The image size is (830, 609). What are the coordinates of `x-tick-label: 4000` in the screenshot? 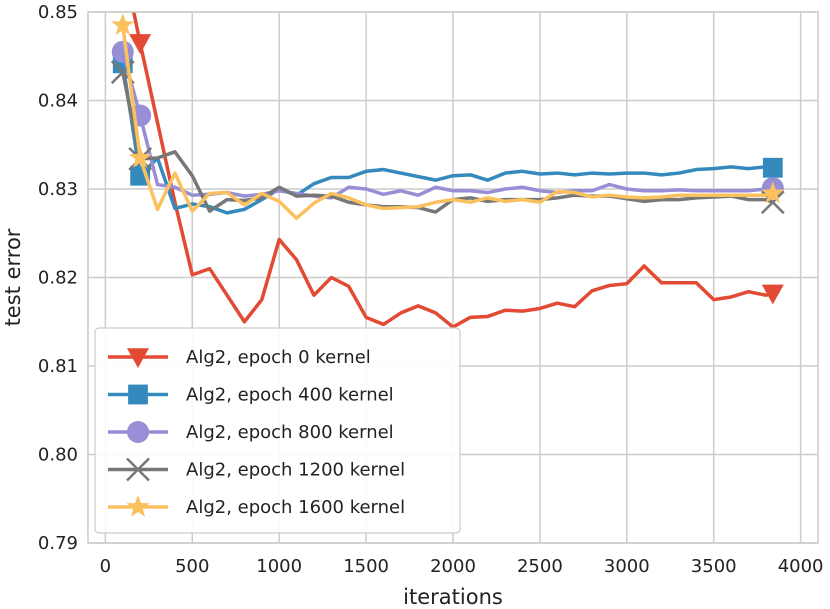 It's located at (801, 566).